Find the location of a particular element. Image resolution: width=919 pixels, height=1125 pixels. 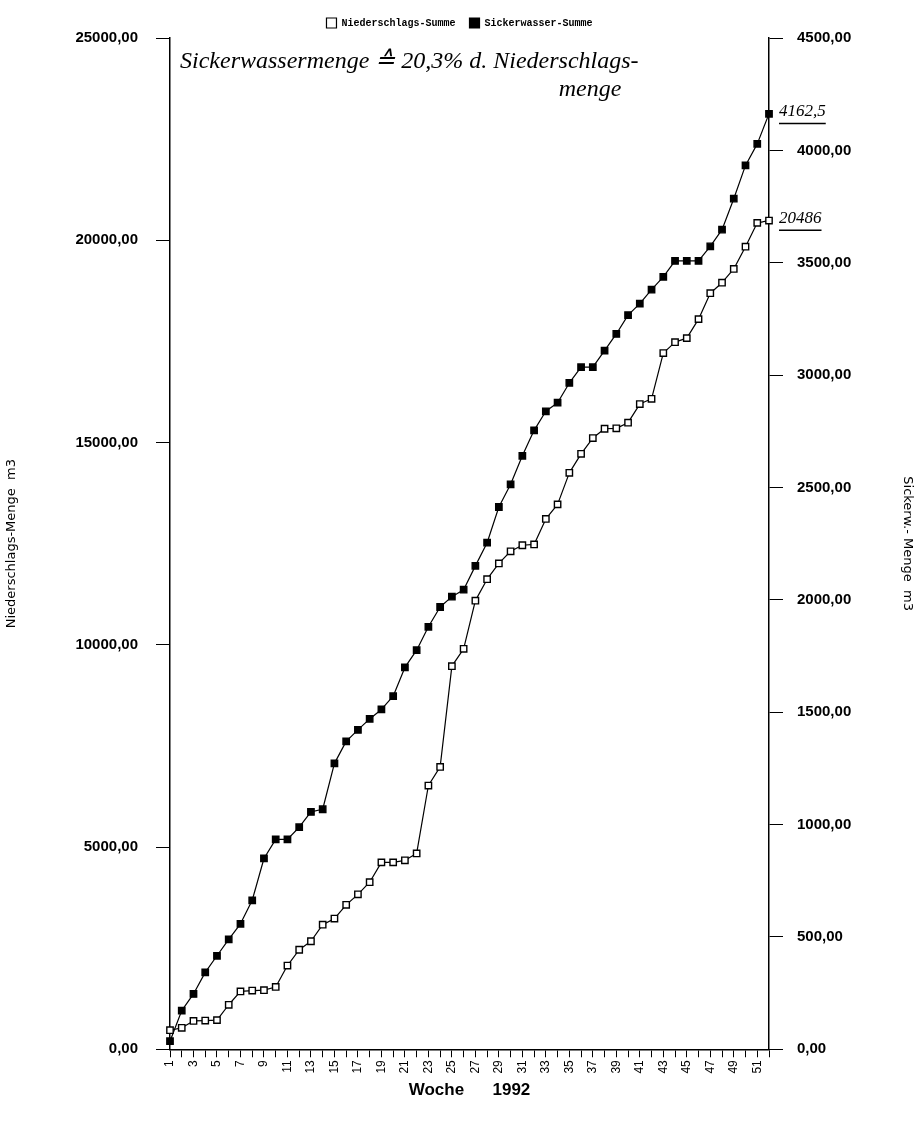

x-tick-label: 47 is located at coordinates (709, 1066).